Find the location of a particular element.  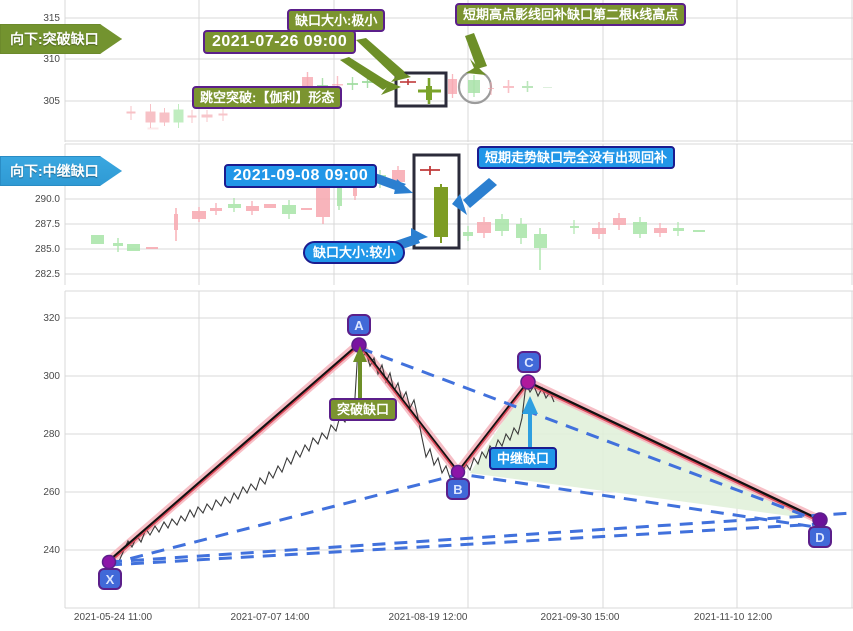

high-shadow-fill-label: 短期高点影线回补缺口第二根k线高点 is located at coordinates (571, 14).